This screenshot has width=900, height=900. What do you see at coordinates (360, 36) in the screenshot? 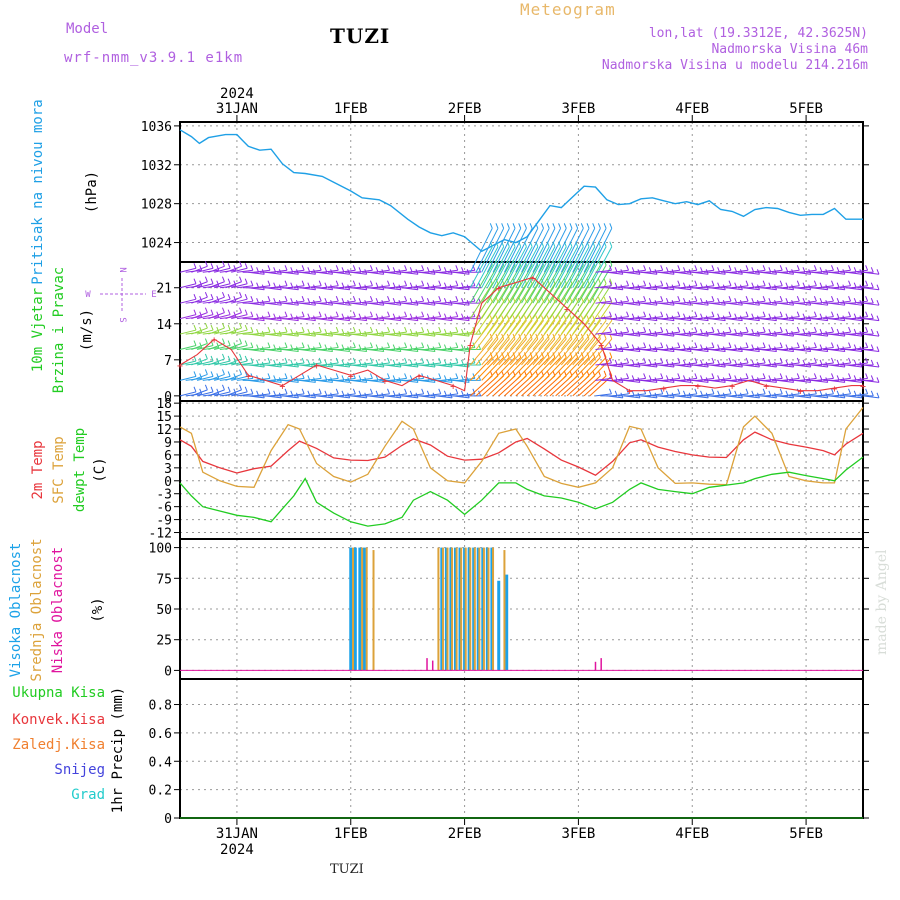
I see `station-title: TUZI` at bounding box center [360, 36].